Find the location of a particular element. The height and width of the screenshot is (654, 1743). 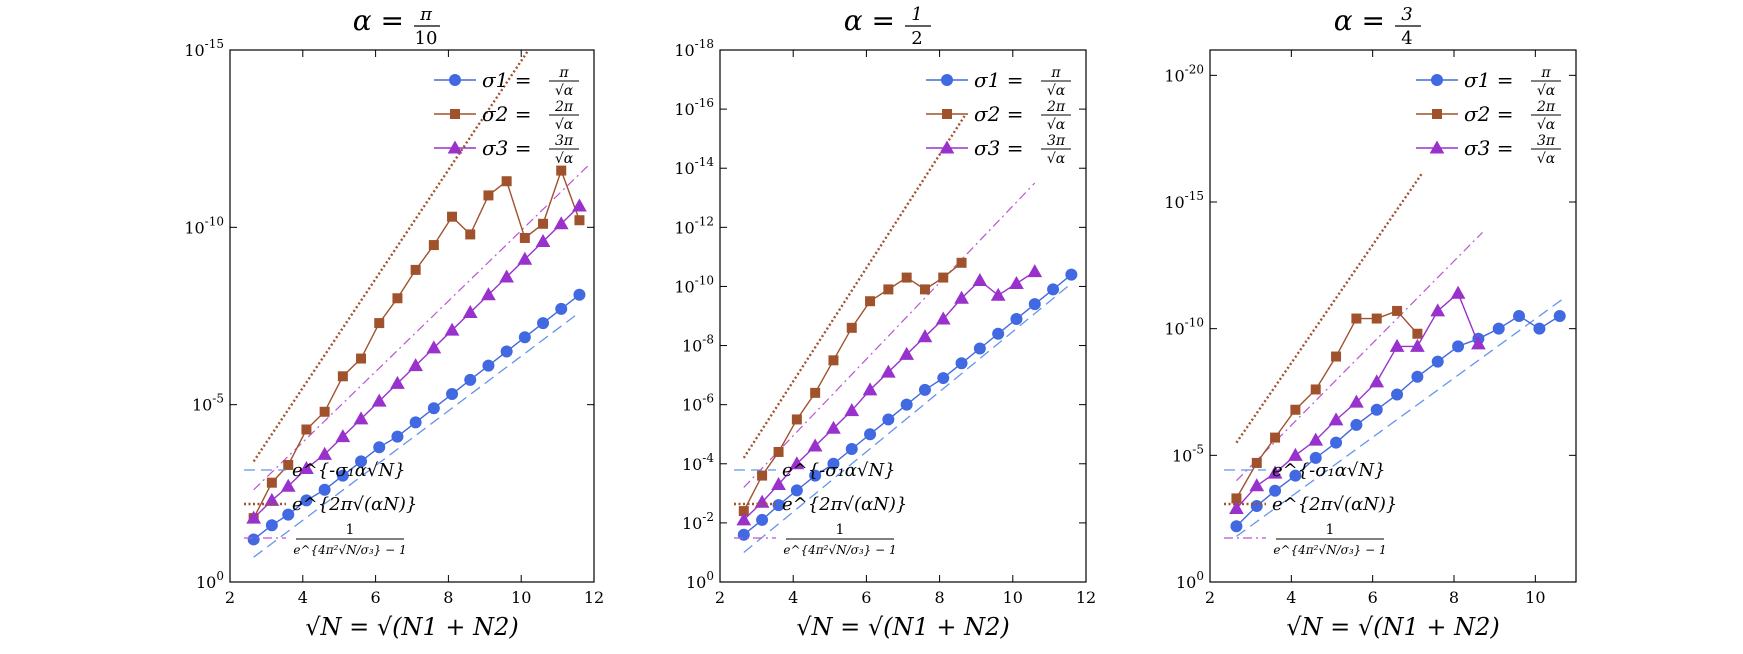

legend-label-lhs: σ1 = is located at coordinates (999, 80).